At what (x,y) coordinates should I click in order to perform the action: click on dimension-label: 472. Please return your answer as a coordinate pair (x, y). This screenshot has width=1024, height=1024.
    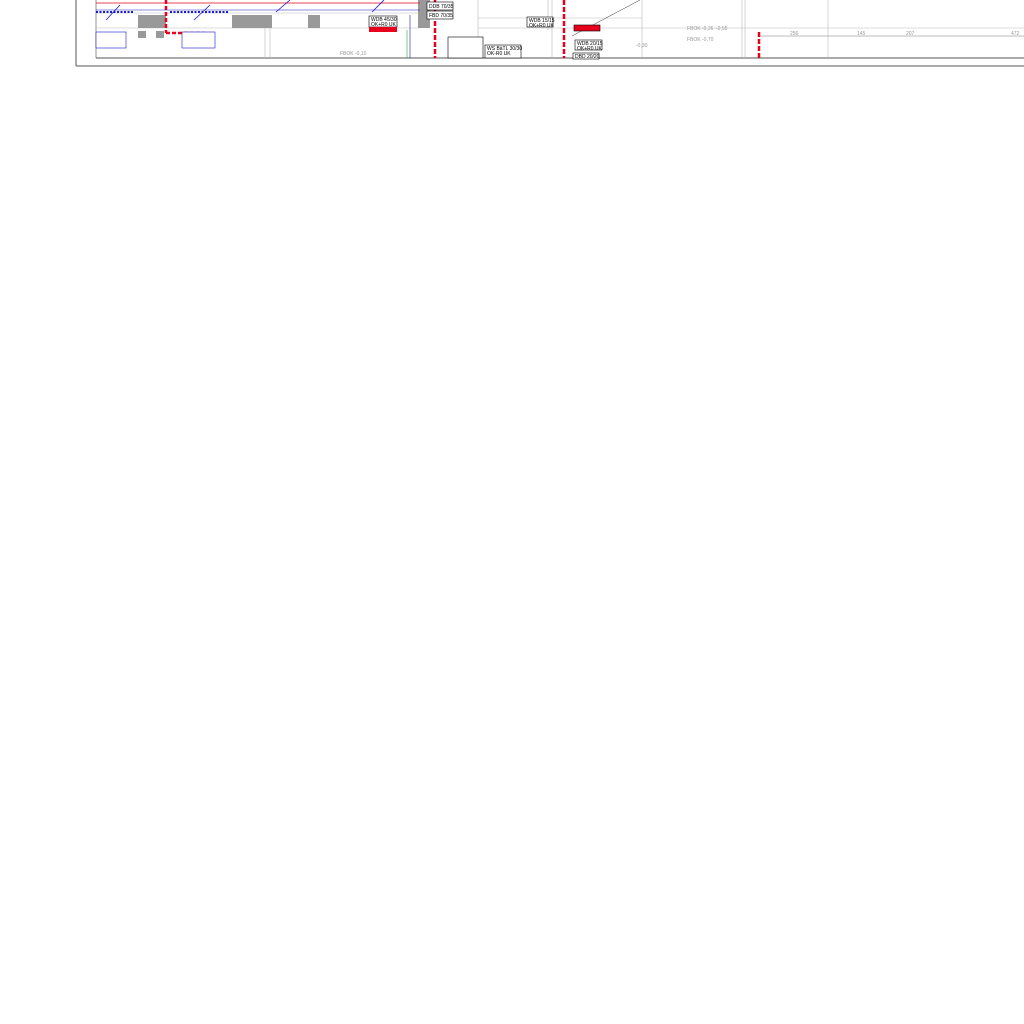
    Looking at the image, I should click on (1015, 34).